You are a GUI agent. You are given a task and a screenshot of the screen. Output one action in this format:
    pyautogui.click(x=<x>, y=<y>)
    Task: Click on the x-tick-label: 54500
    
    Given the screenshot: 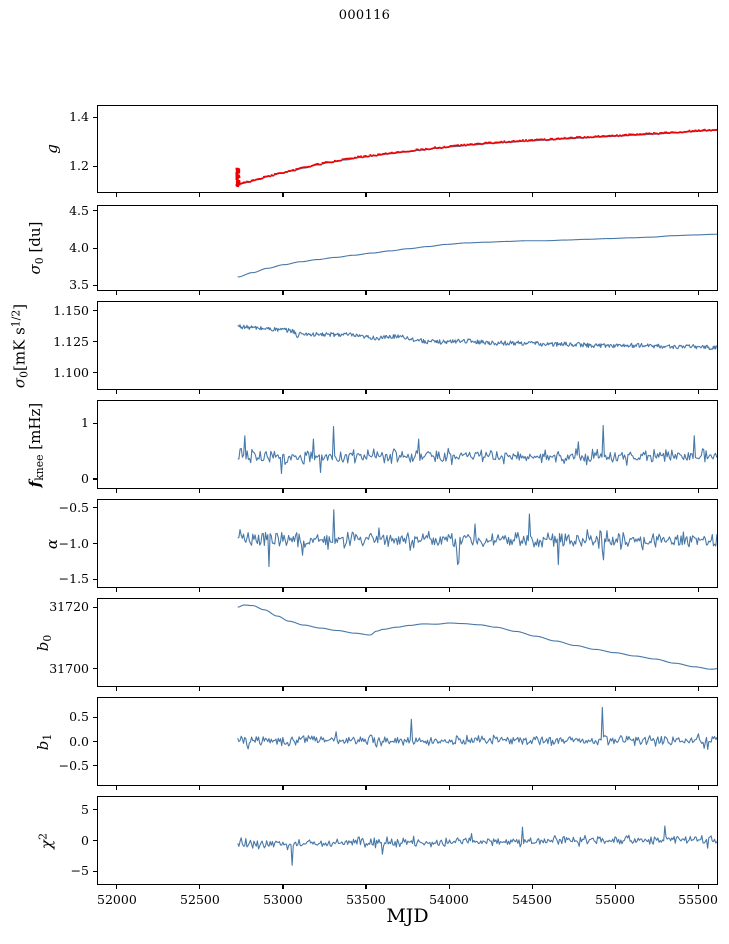 What is the action you would take?
    pyautogui.click(x=532, y=899)
    